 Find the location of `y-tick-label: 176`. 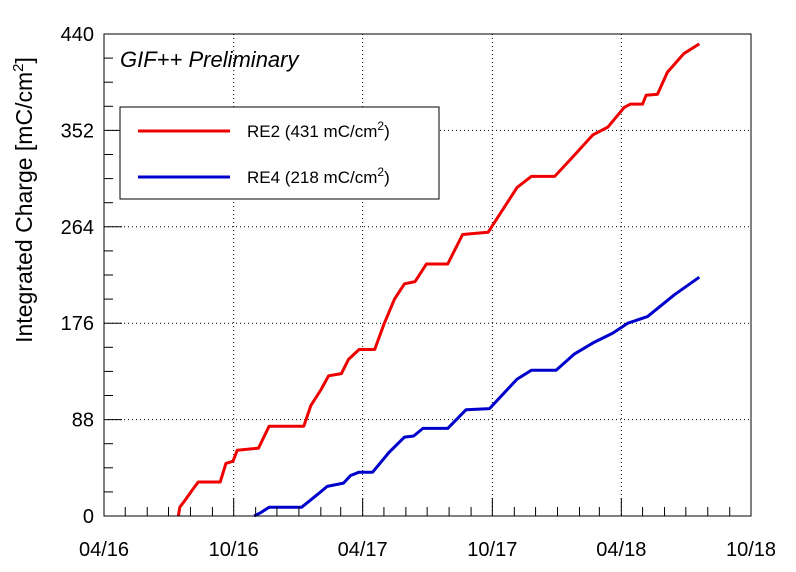

y-tick-label: 176 is located at coordinates (77, 324).